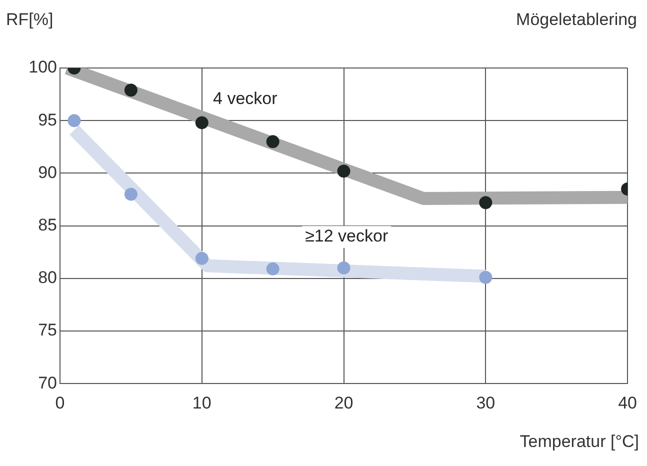 This screenshot has width=647, height=466. What do you see at coordinates (245, 98) in the screenshot?
I see `series-label: 4 veckor` at bounding box center [245, 98].